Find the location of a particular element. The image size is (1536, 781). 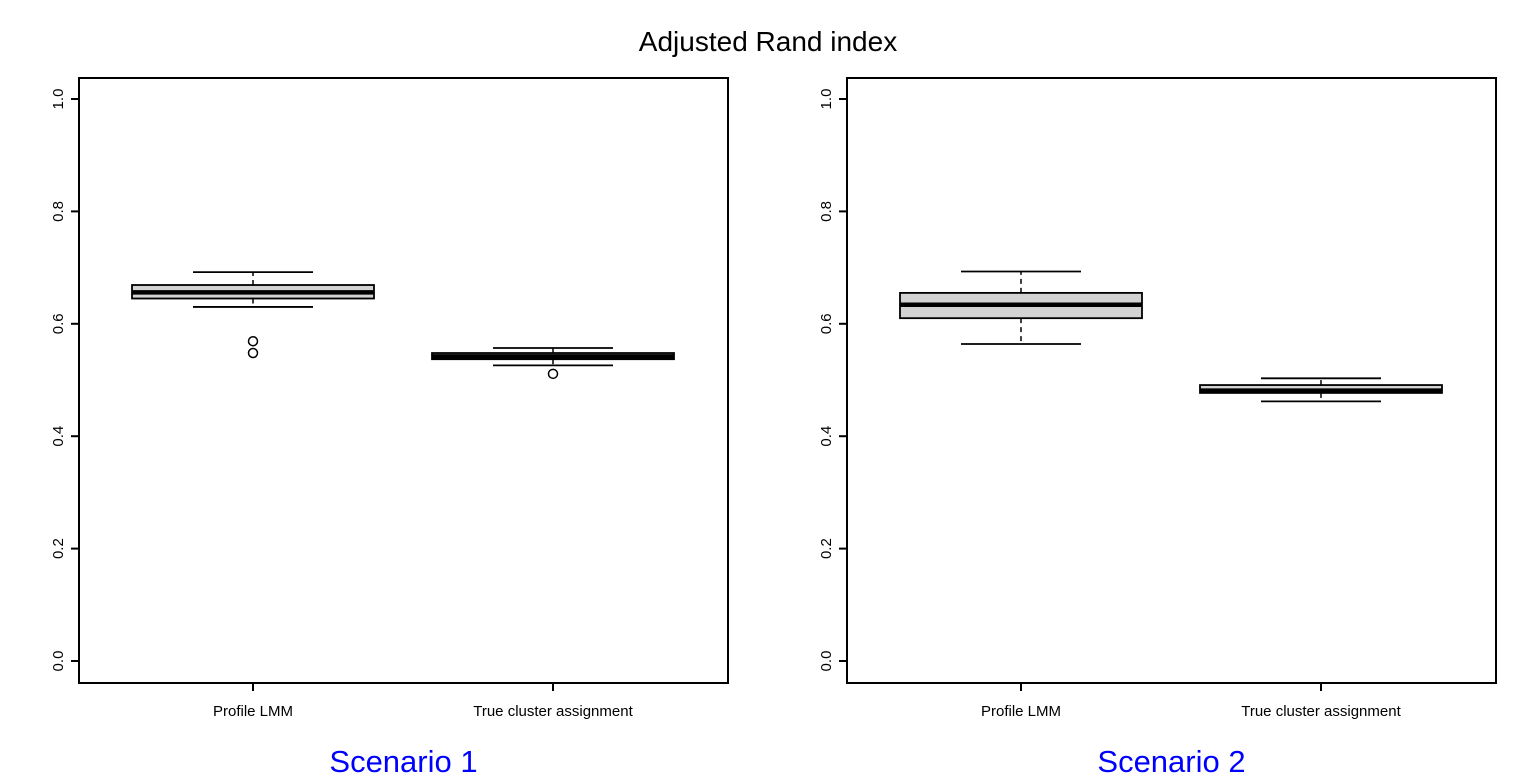

figure-title: Adjusted Rand index is located at coordinates (768, 41).